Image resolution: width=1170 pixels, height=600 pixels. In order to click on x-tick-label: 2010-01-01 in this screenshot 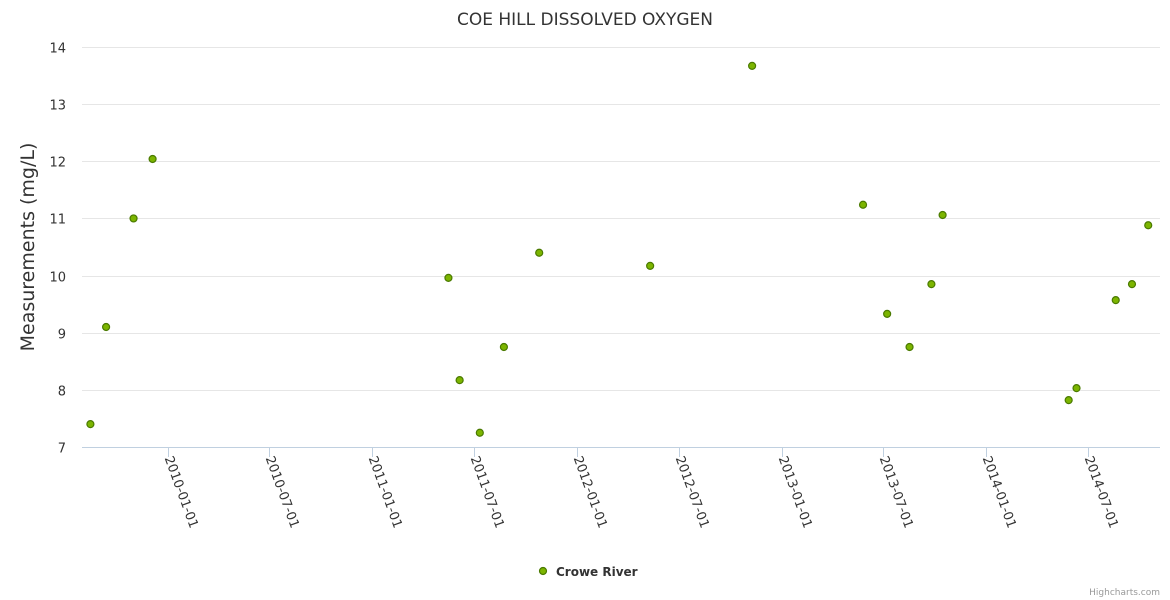, I will do `click(181, 492)`.